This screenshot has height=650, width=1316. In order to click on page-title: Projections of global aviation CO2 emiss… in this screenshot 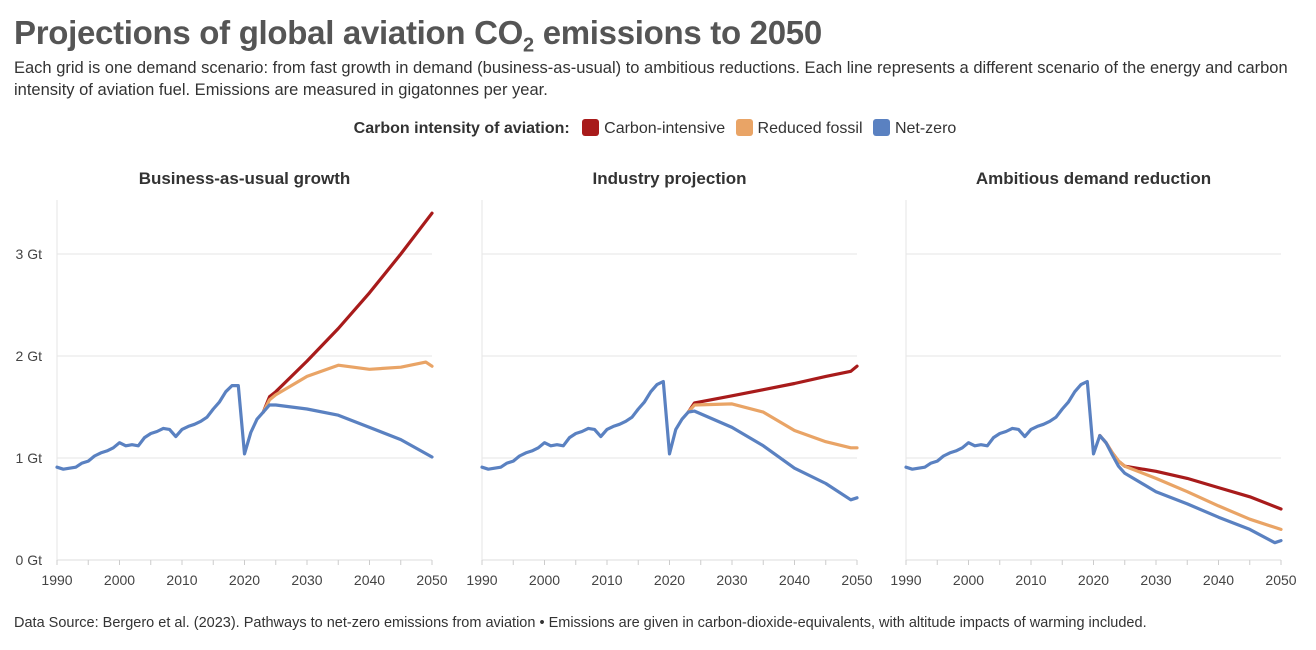, I will do `click(418, 36)`.